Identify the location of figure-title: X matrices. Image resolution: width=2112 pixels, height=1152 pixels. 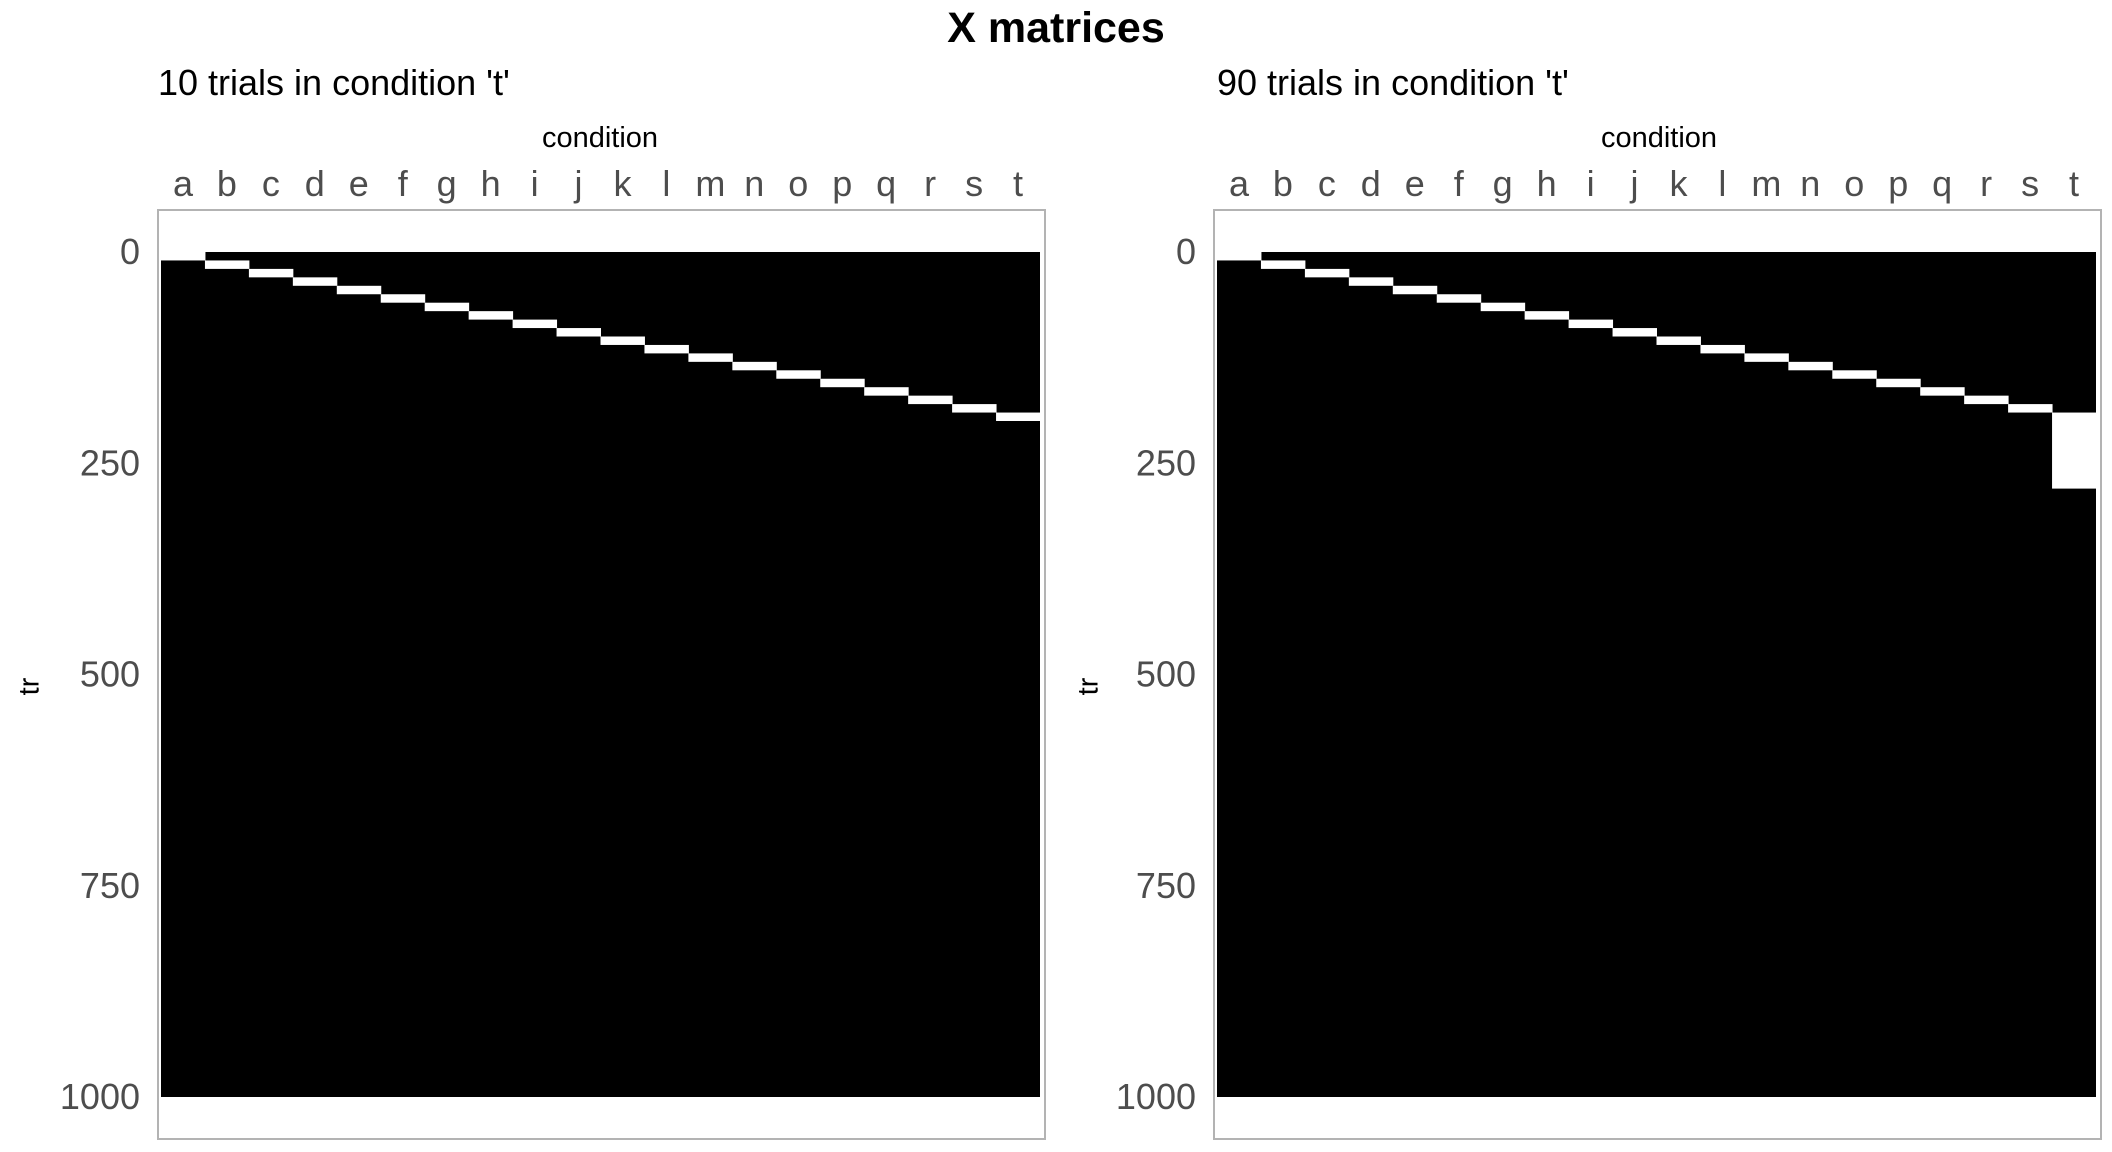
(1056, 28).